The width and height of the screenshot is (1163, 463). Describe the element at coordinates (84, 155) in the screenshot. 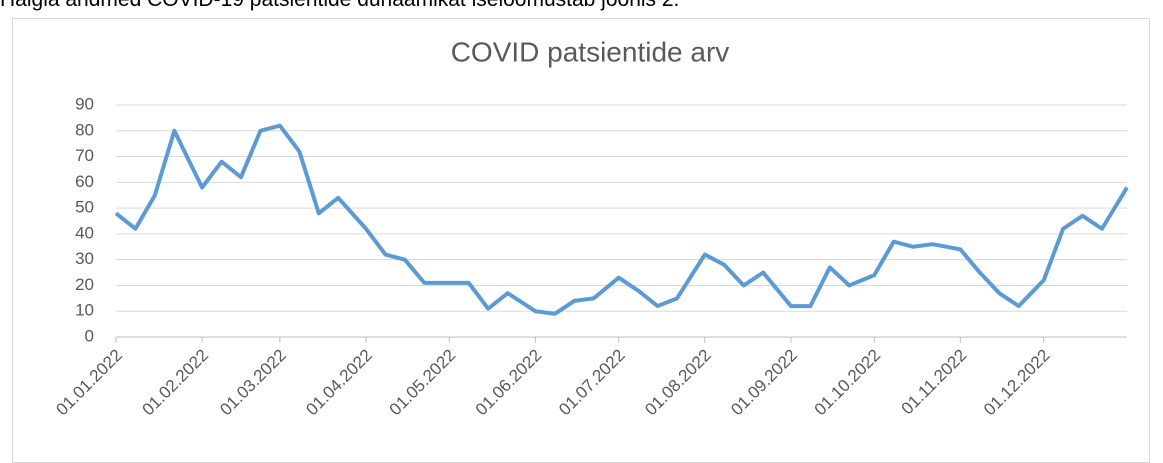

I see `y-tick-label: 70` at that location.